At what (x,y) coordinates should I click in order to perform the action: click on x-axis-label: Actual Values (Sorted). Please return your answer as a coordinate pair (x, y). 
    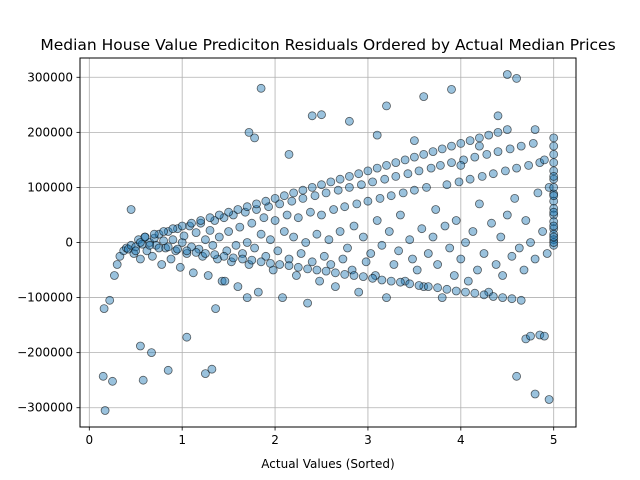
    Looking at the image, I should click on (327, 464).